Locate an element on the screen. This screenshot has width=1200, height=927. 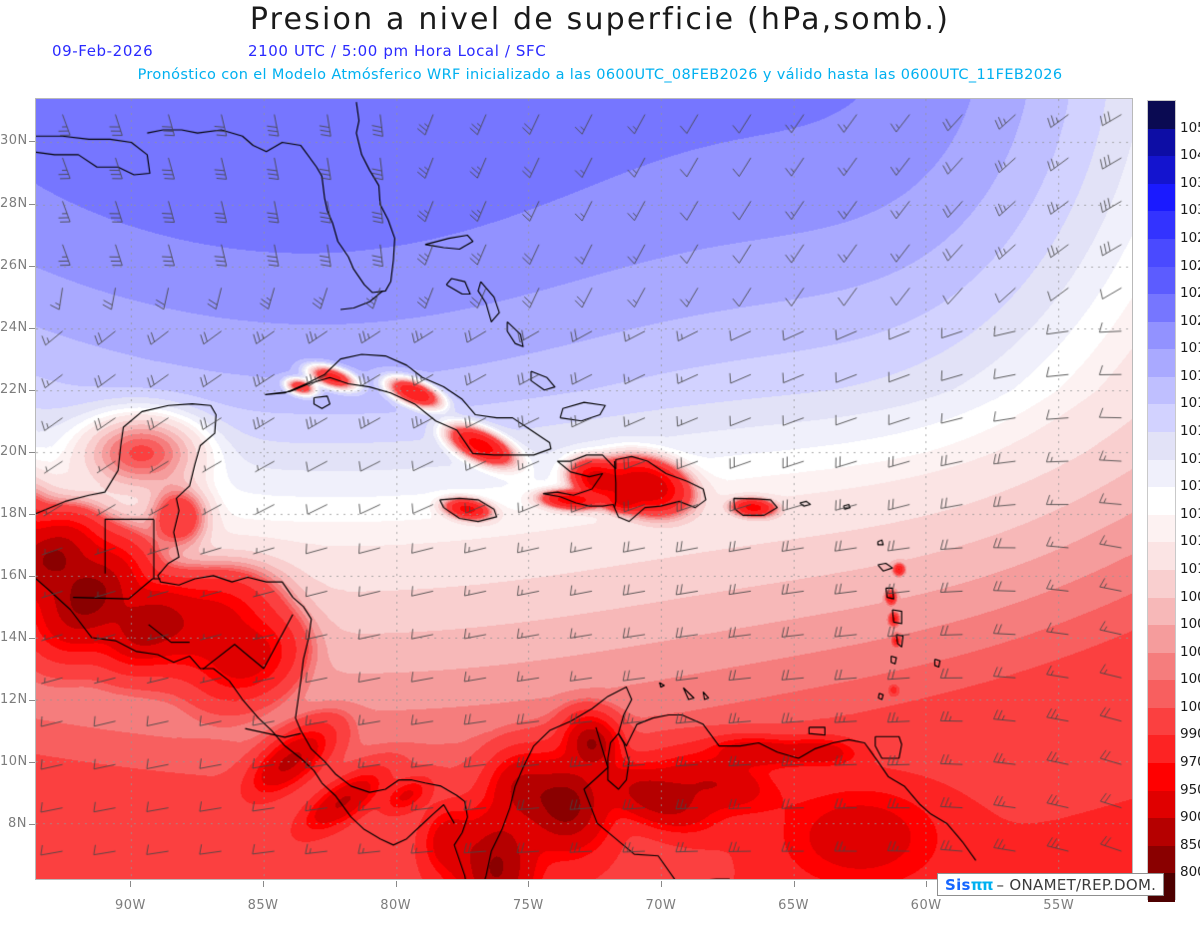
lat-tick-label: 30N is located at coordinates (14, 141).